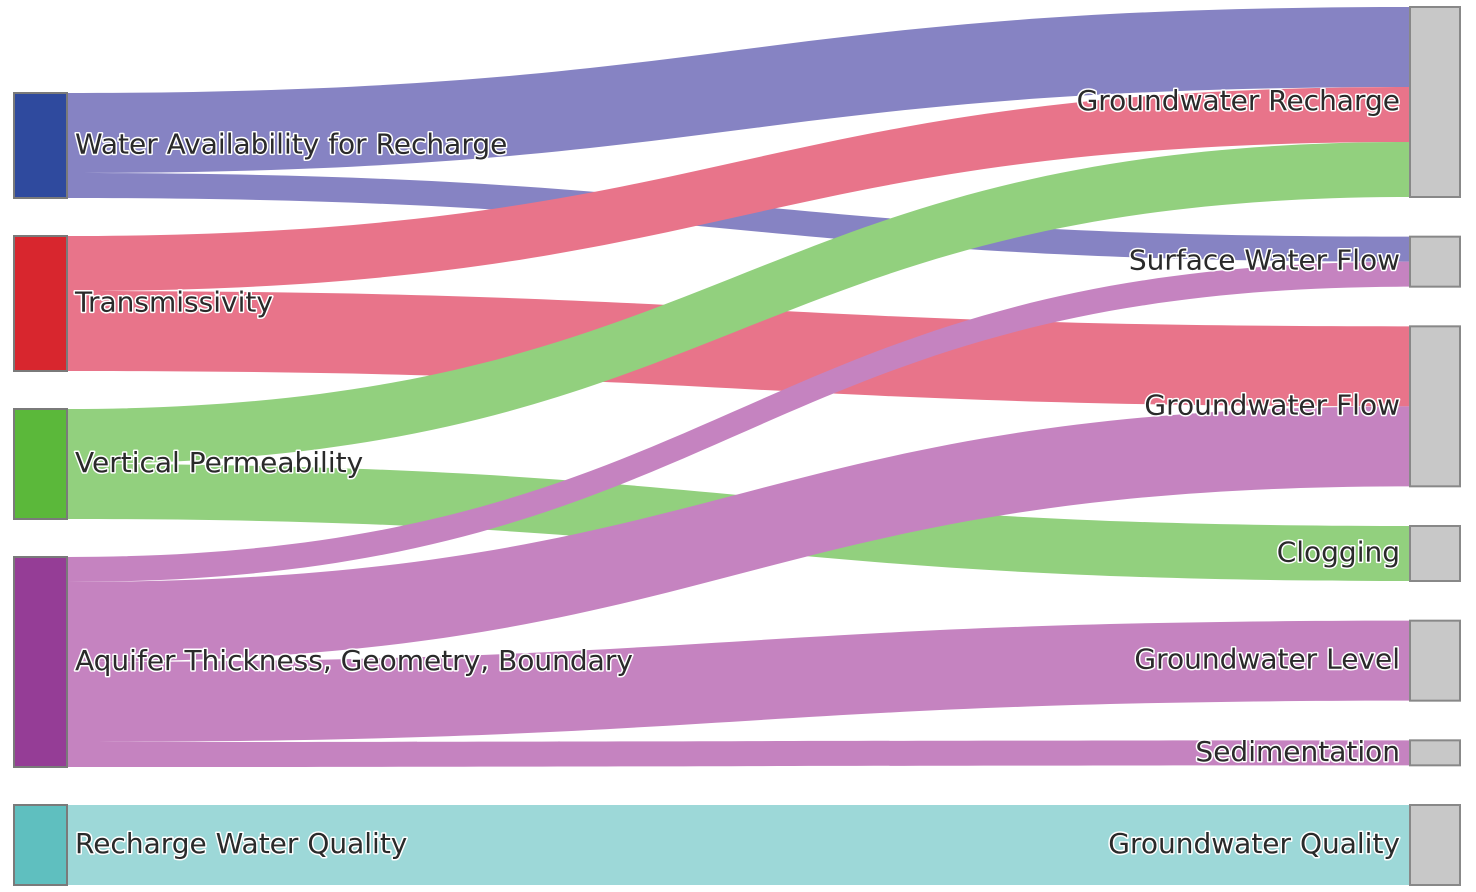 The height and width of the screenshot is (892, 1476). Describe the element at coordinates (1264, 260) in the screenshot. I see `node-label: Surface Water Flow` at that location.